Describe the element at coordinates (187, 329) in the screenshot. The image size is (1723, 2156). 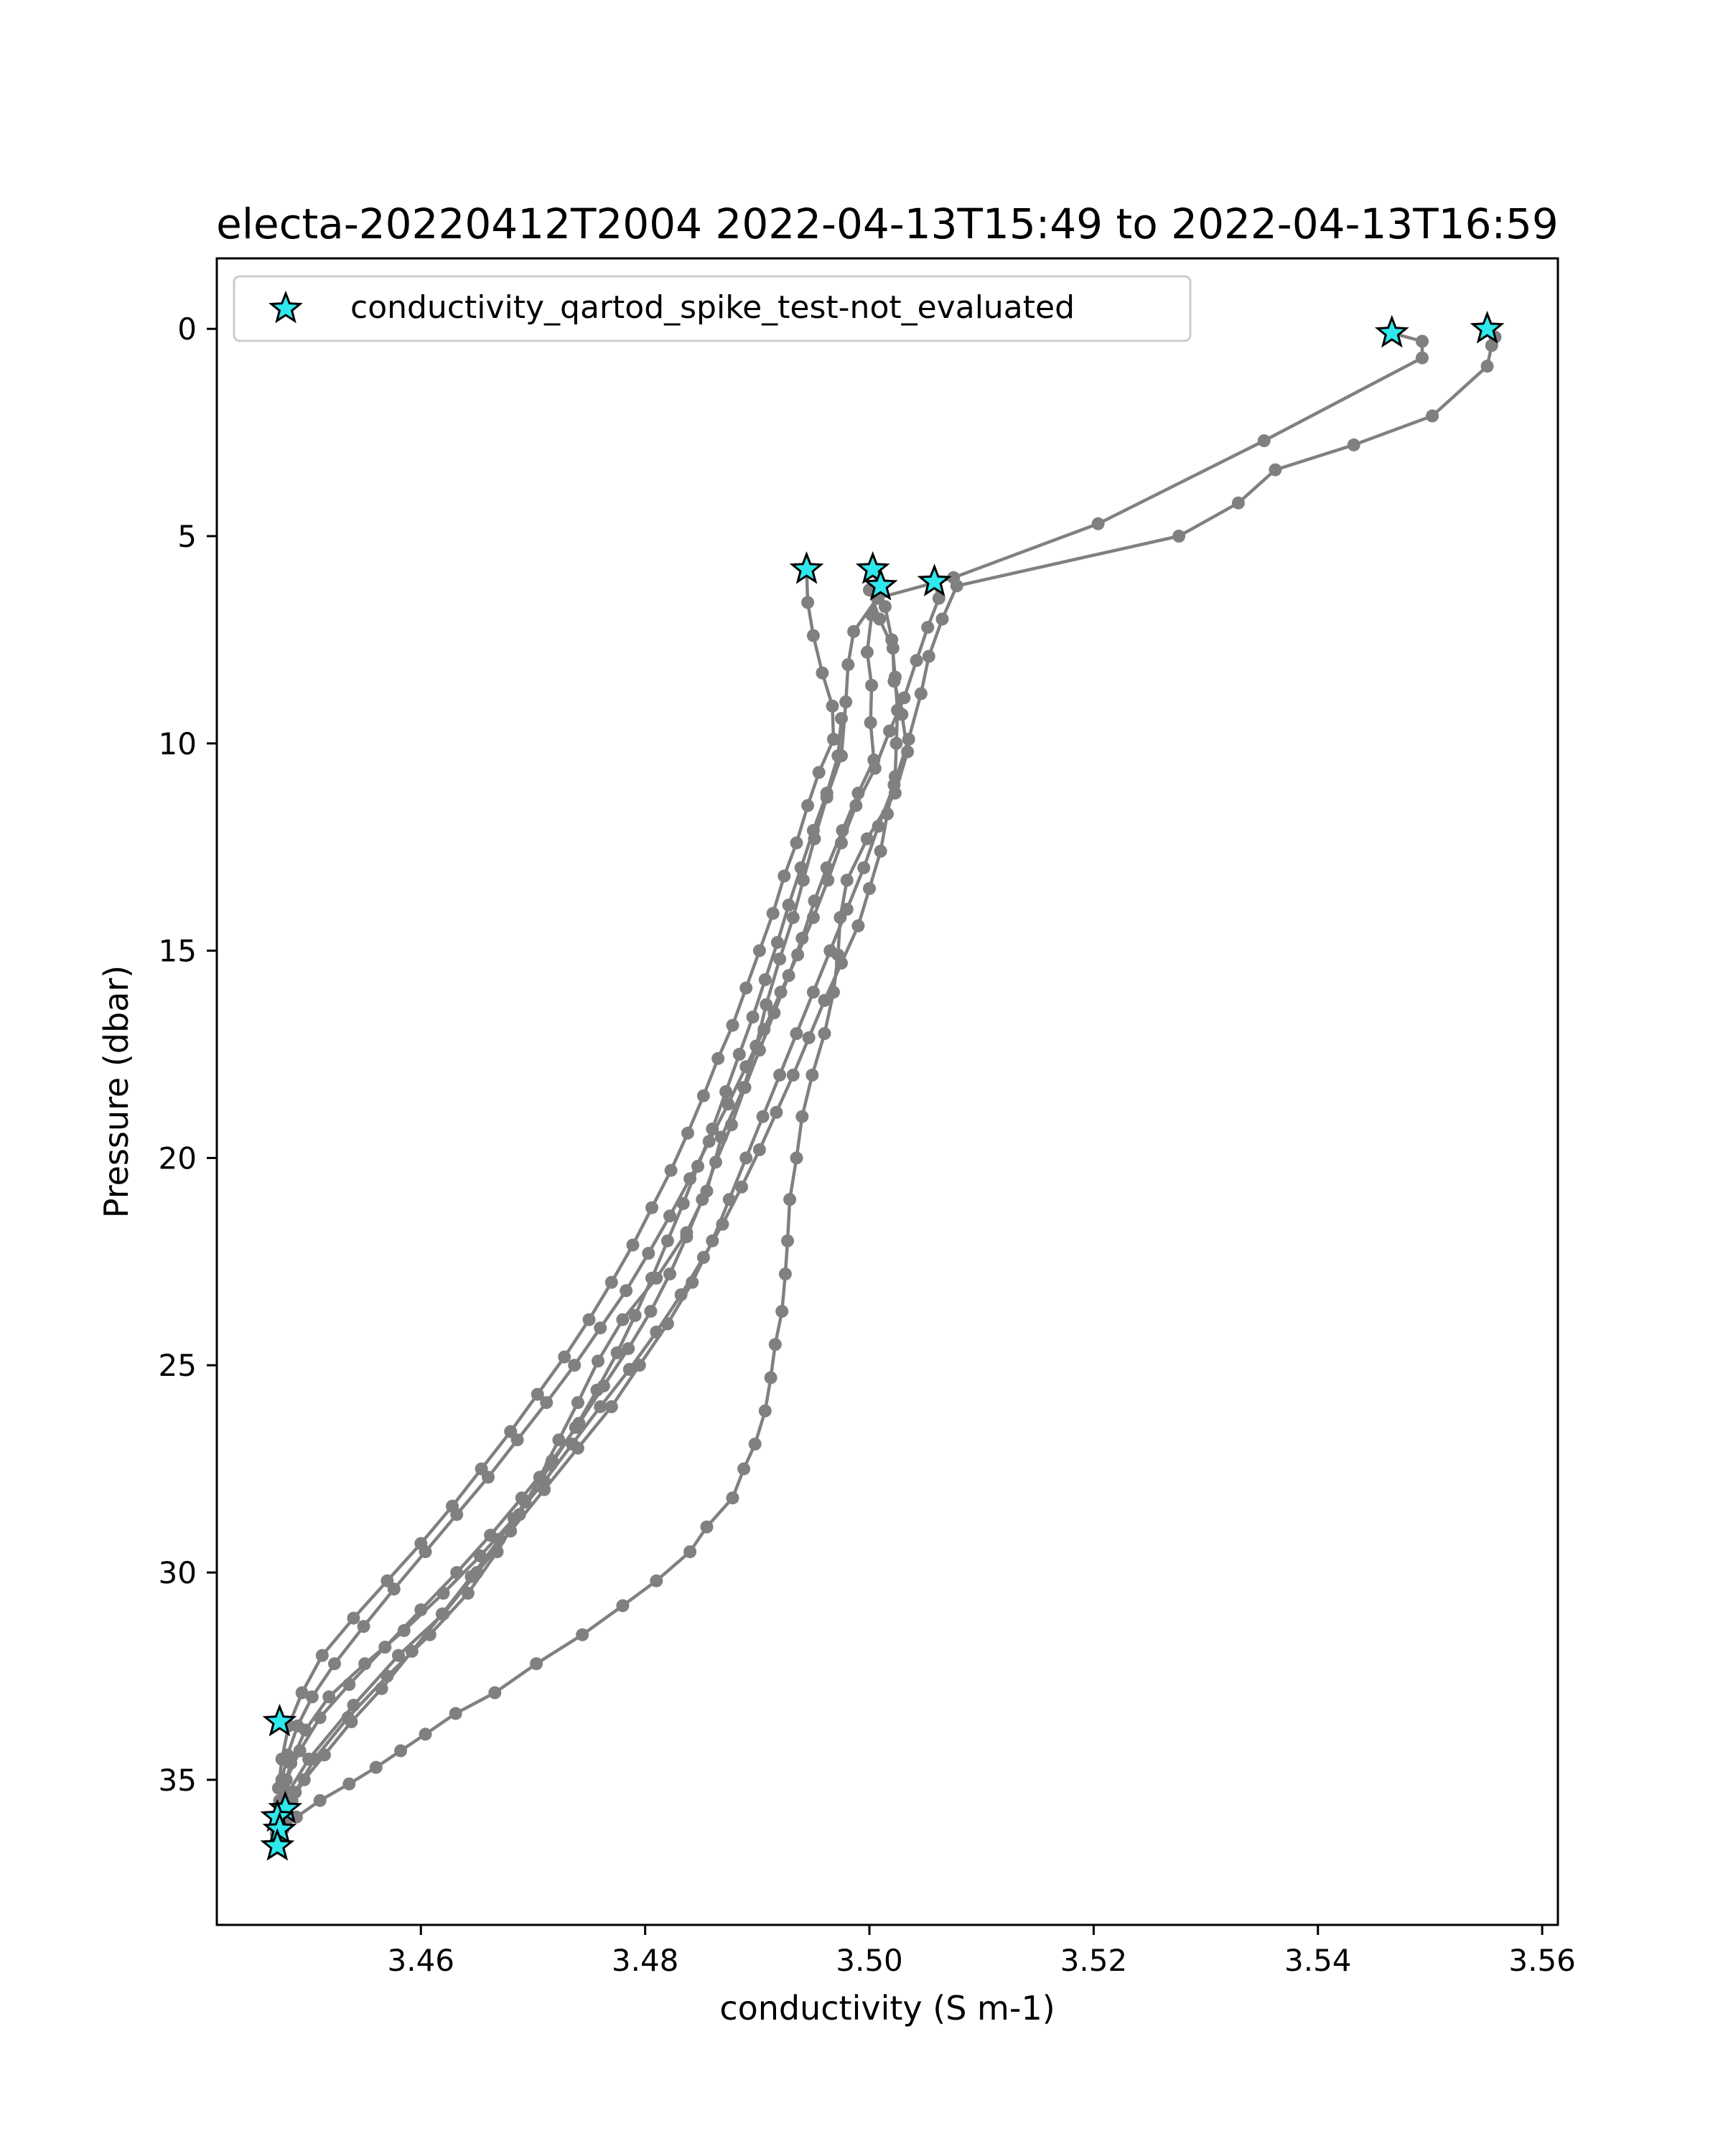
I see `y-tick-label: 0` at that location.